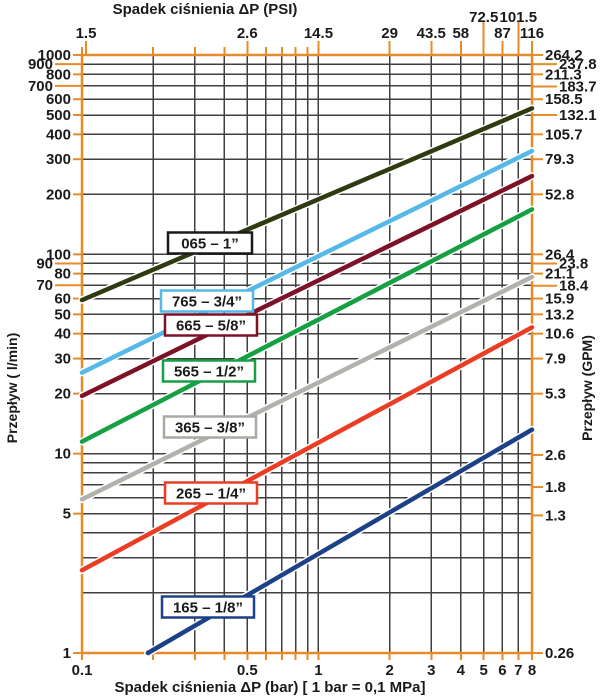  What do you see at coordinates (62, 359) in the screenshot?
I see `left-tick-label: 30` at bounding box center [62, 359].